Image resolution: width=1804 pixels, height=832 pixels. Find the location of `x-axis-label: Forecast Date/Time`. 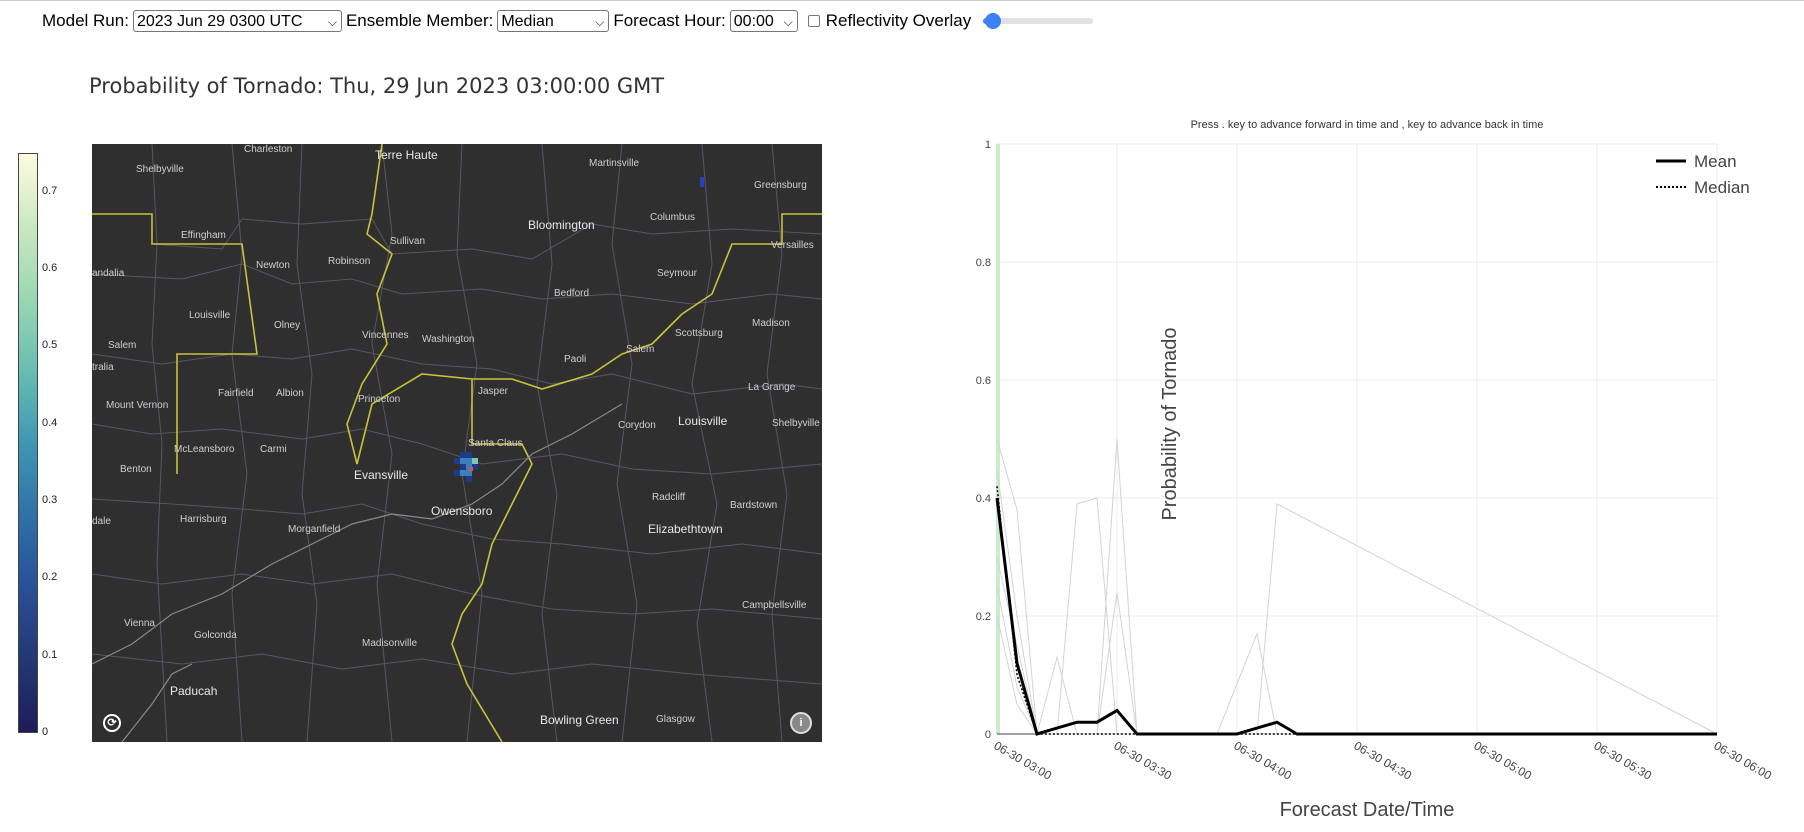

x-axis-label: Forecast Date/Time is located at coordinates (1367, 810).